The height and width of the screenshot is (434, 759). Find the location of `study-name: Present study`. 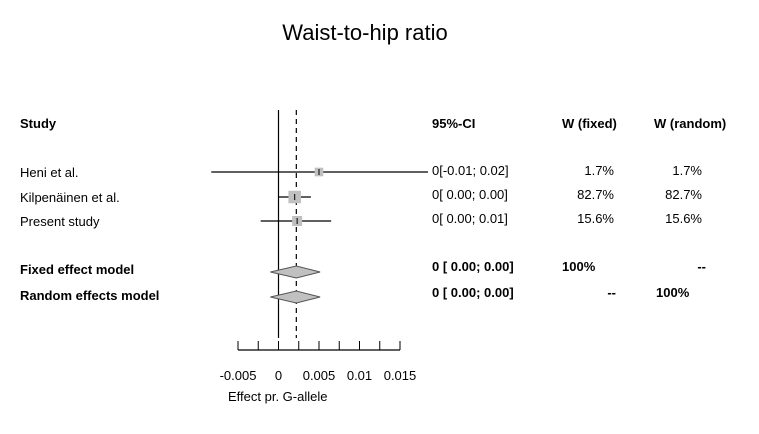

study-name: Present study is located at coordinates (60, 221).